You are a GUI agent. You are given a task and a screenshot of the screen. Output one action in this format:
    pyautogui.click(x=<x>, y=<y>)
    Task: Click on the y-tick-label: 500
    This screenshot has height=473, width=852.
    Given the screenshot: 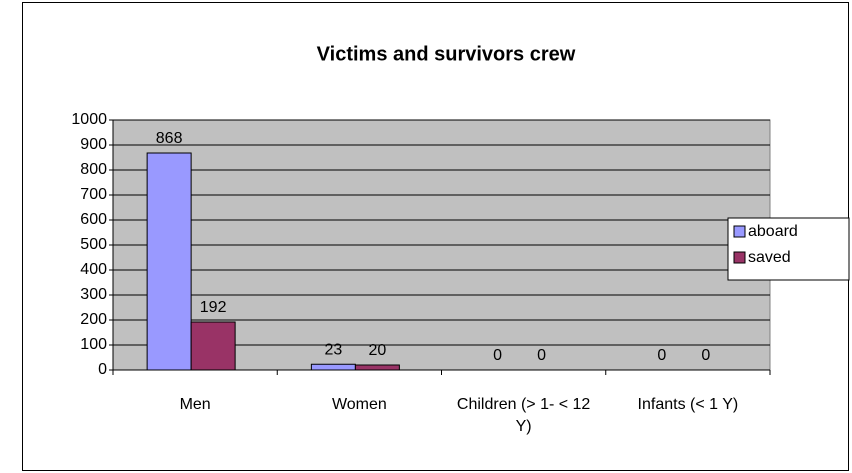 What is the action you would take?
    pyautogui.click(x=93, y=244)
    